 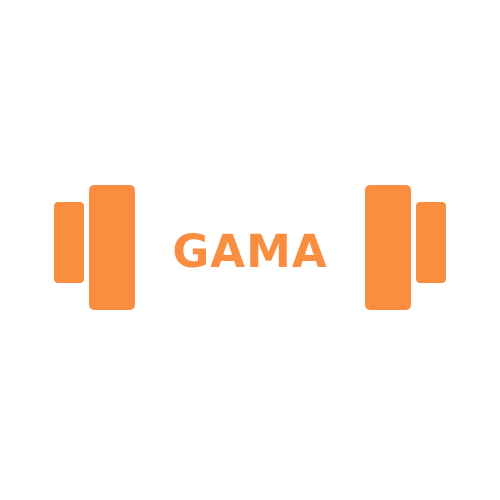 I want to click on right-inner-plate, so click(x=388, y=247).